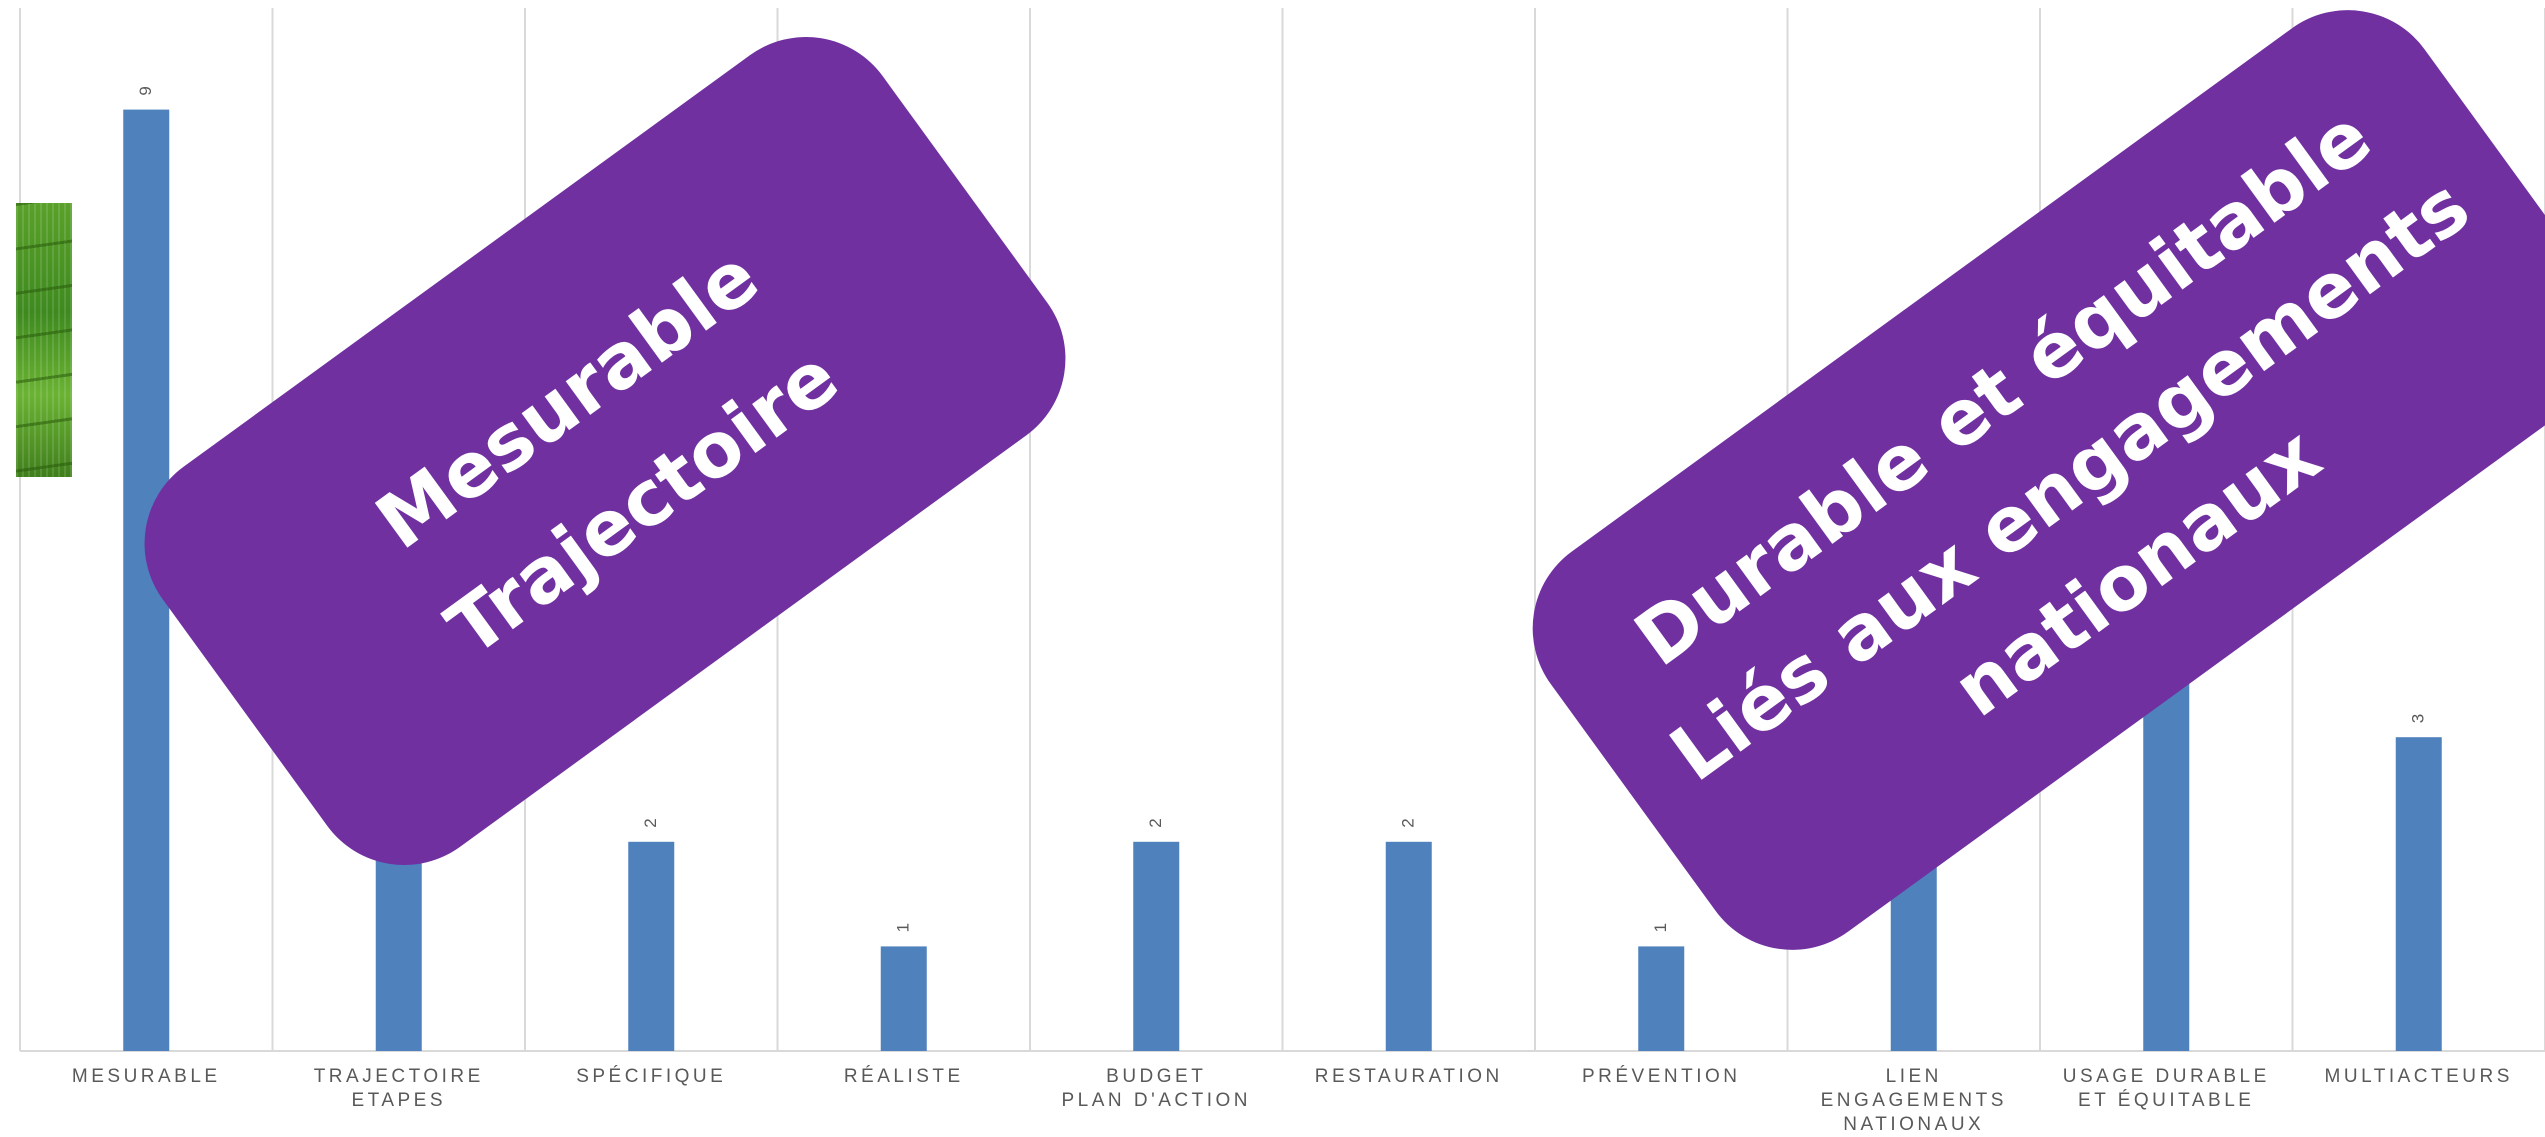 The height and width of the screenshot is (1137, 2545). I want to click on data-label: 9, so click(145, 90).